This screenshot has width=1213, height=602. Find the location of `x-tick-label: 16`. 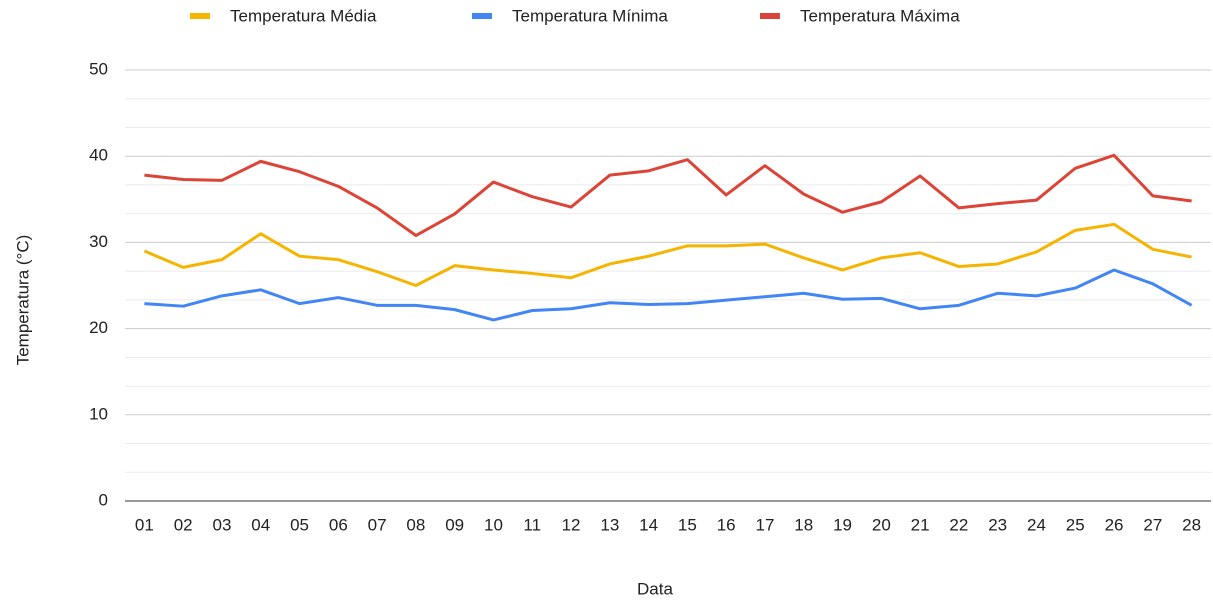

x-tick-label: 16 is located at coordinates (726, 524).